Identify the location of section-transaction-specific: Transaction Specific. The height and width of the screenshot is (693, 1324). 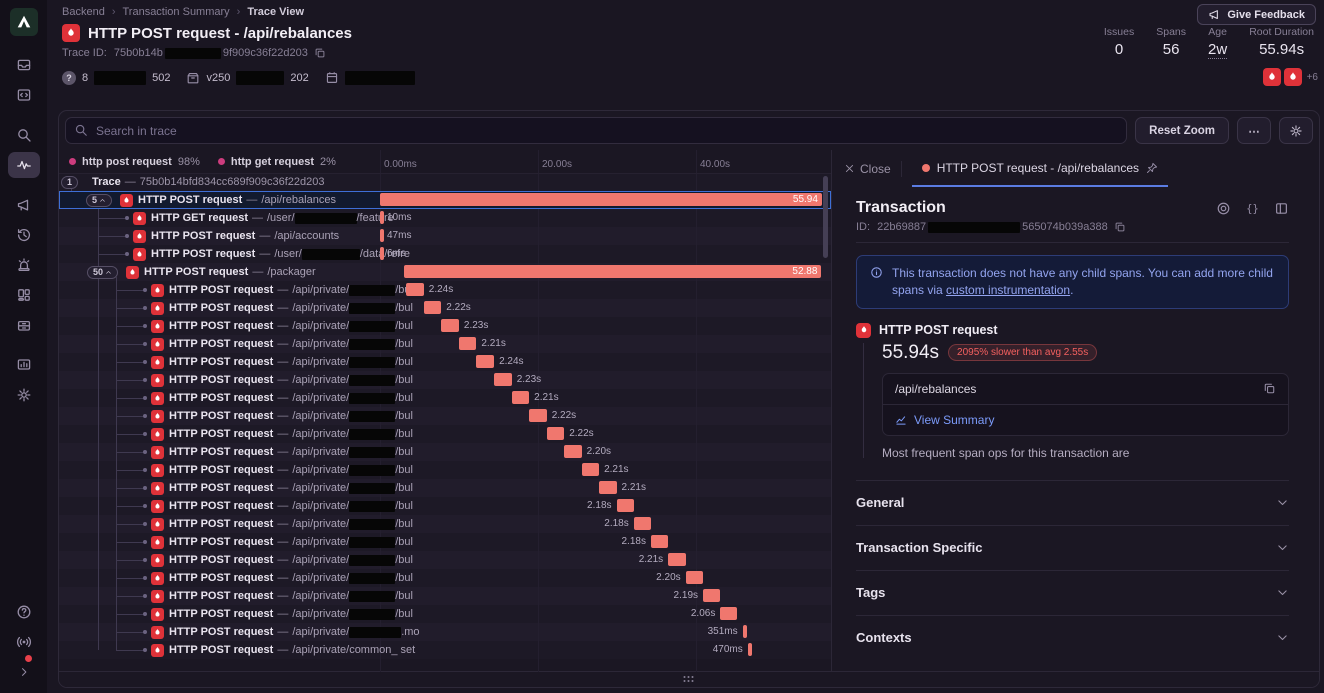
(1072, 547).